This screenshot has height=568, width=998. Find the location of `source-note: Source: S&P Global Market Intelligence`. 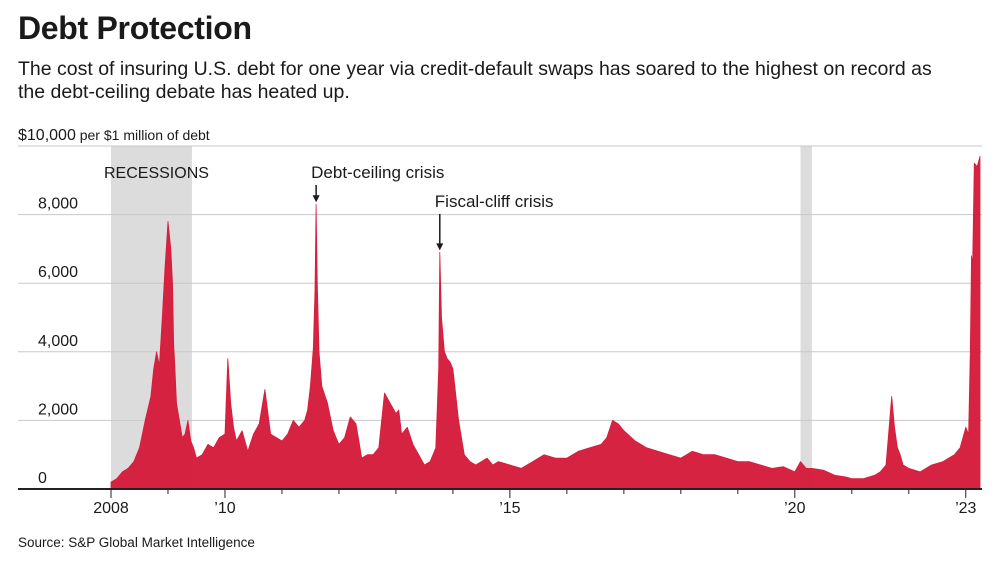

source-note: Source: S&P Global Market Intelligence is located at coordinates (136, 542).